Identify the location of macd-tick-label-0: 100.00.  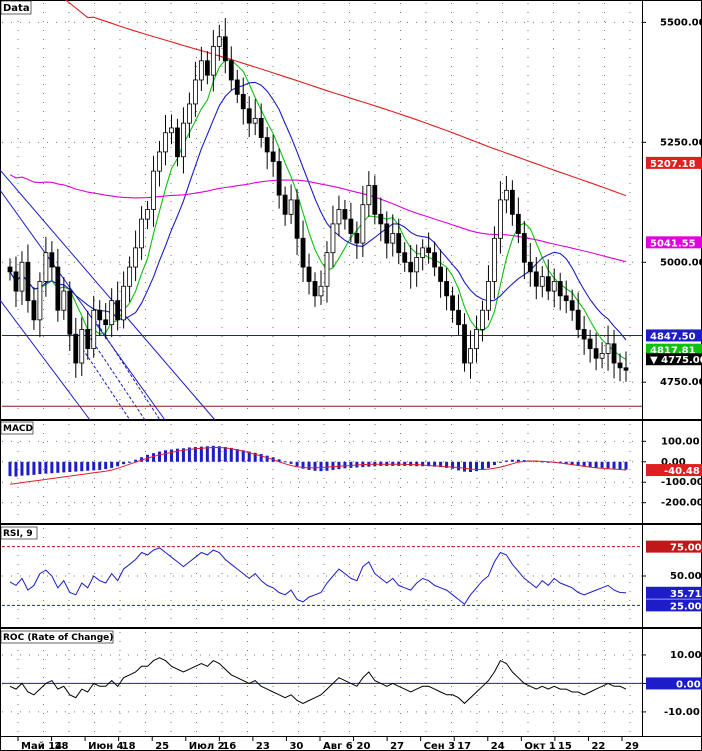
(680, 441).